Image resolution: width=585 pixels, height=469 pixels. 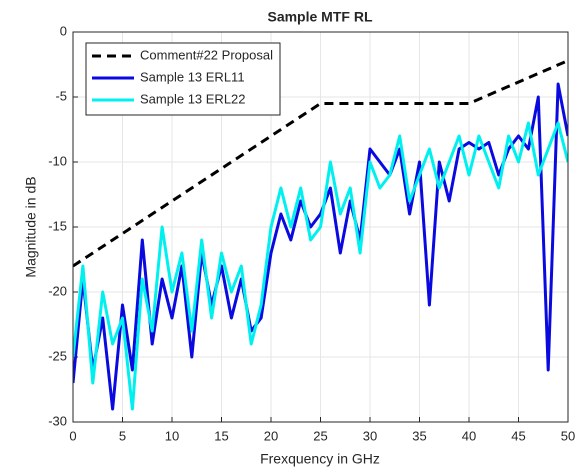 What do you see at coordinates (370, 435) in the screenshot?
I see `x-tick-label: 30` at bounding box center [370, 435].